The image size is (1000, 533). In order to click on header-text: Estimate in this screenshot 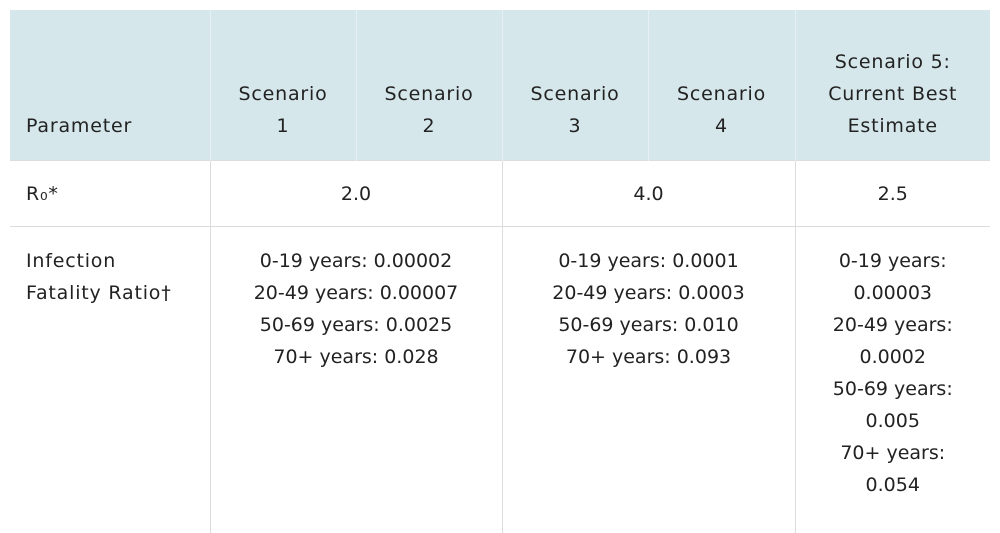, I will do `click(893, 126)`.